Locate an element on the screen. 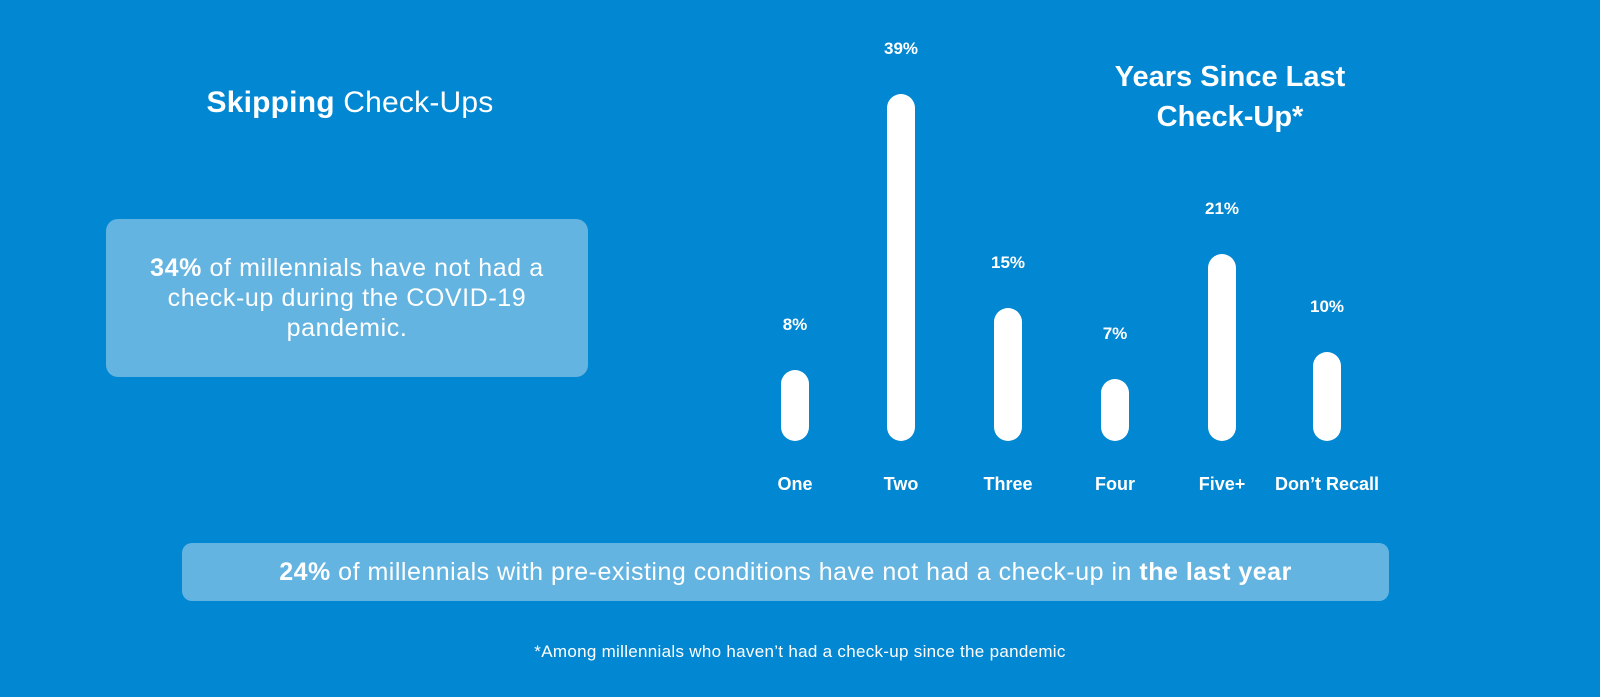 The width and height of the screenshot is (1600, 697). bar-category-label: Five+ is located at coordinates (1222, 484).